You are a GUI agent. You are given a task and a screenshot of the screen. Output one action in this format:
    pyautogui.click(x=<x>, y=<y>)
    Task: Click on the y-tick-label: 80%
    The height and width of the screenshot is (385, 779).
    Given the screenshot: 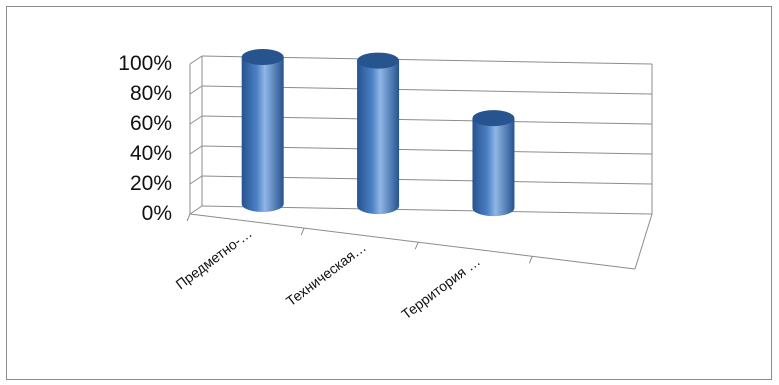 What is the action you would take?
    pyautogui.click(x=151, y=93)
    